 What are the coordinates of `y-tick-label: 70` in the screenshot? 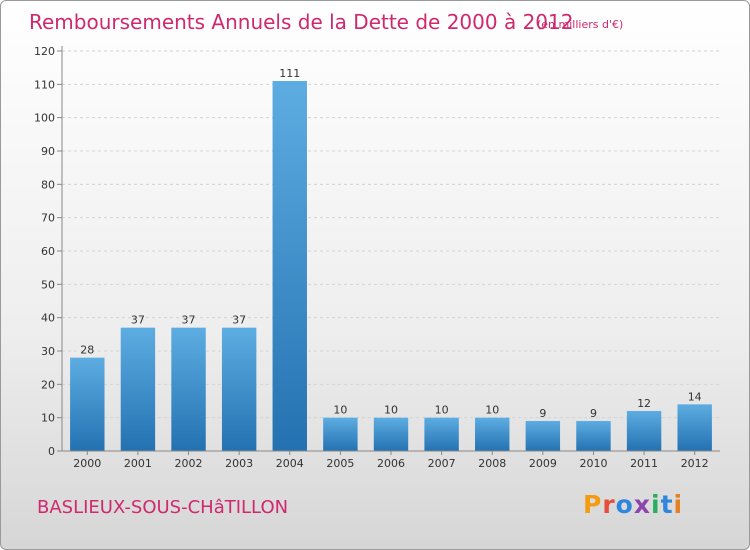 It's located at (48, 218).